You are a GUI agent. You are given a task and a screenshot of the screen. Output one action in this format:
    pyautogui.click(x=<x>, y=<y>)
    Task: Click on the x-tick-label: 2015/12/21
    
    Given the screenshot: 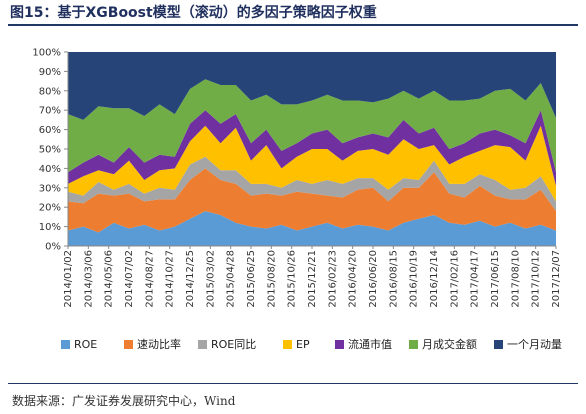 What is the action you would take?
    pyautogui.click(x=312, y=279)
    